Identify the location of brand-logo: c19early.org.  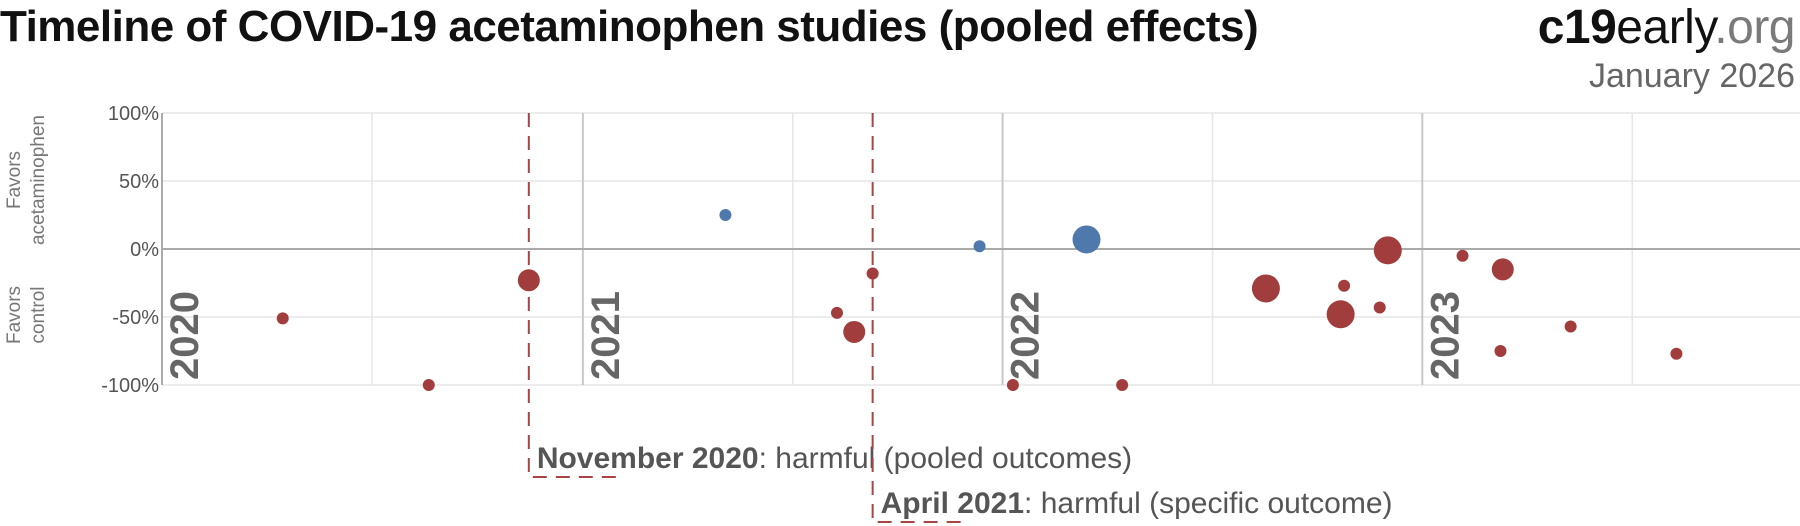
(1666, 27).